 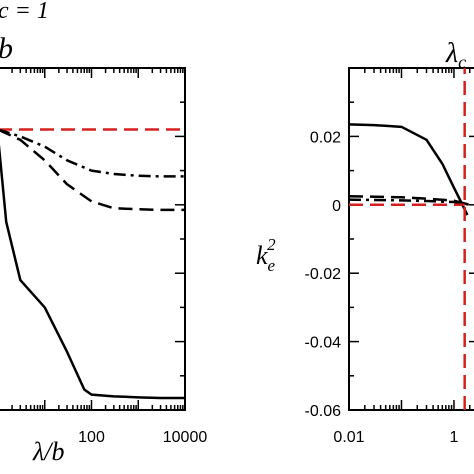 I want to click on right-y-axis-label: ke 2, so click(x=266, y=255).